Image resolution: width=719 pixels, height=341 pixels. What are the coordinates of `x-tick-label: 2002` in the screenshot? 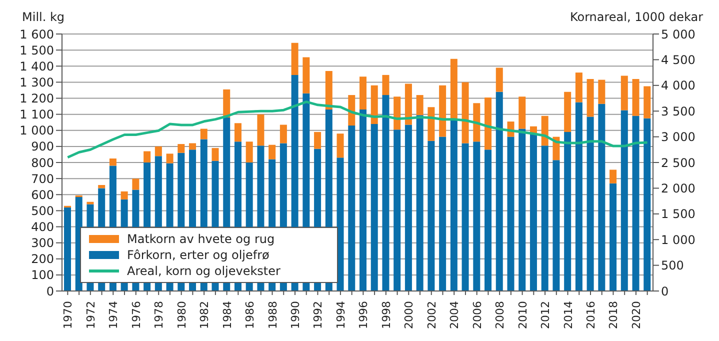 It's located at (431, 315).